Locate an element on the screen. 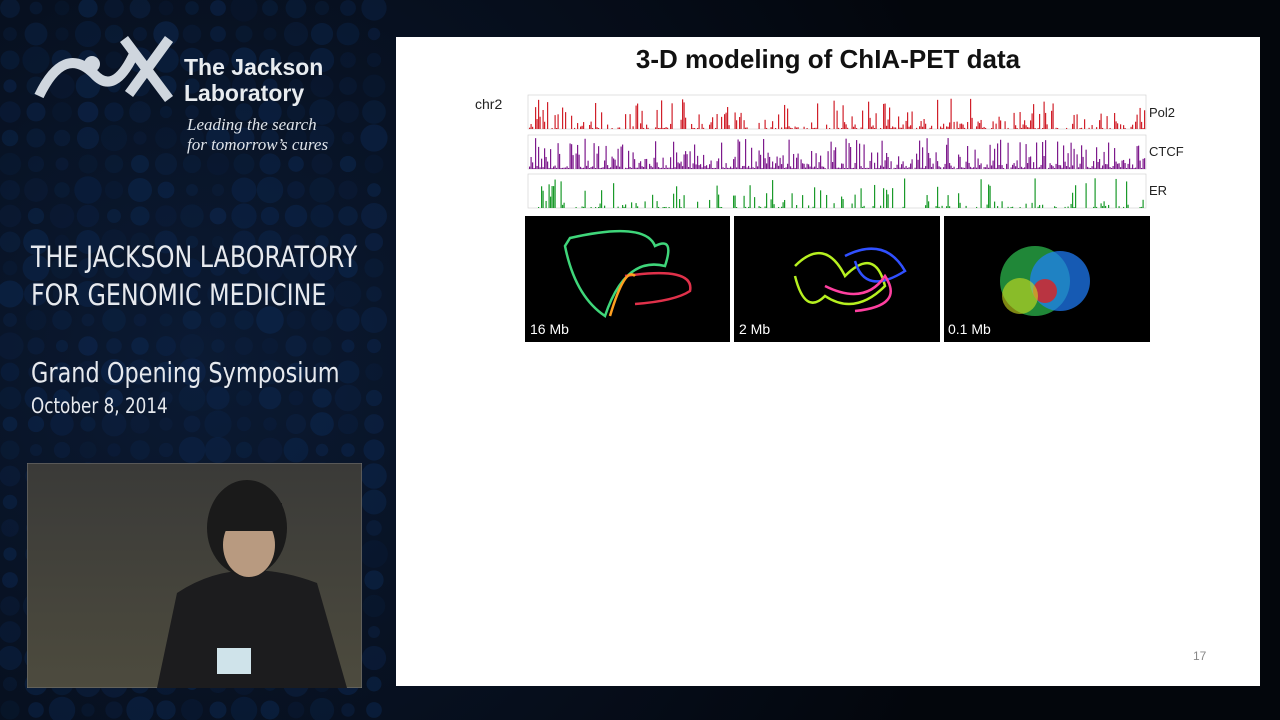 Image resolution: width=1280 pixels, height=720 pixels. event-title-line: THE JACKSON LABORATORY is located at coordinates (194, 257).